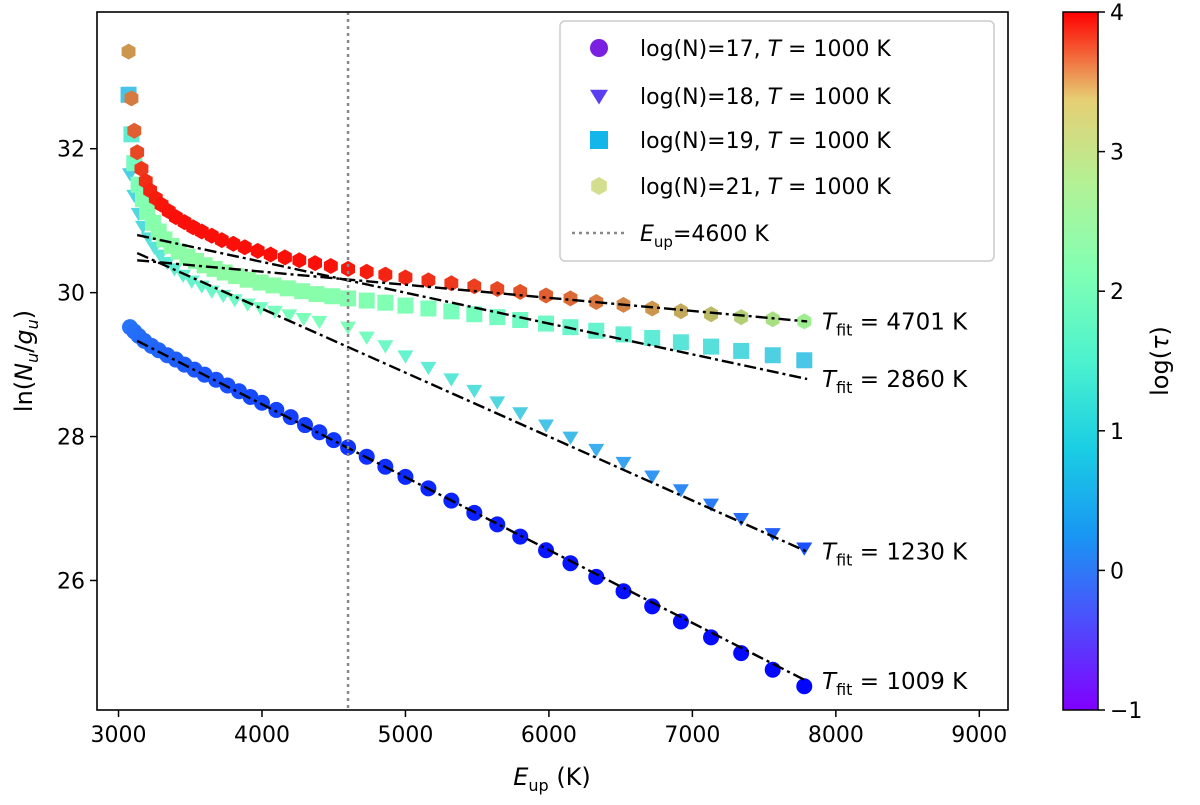  What do you see at coordinates (1102, 362) in the screenshot?
I see `colorbar: −1 0 1 2 3 4` at bounding box center [1102, 362].